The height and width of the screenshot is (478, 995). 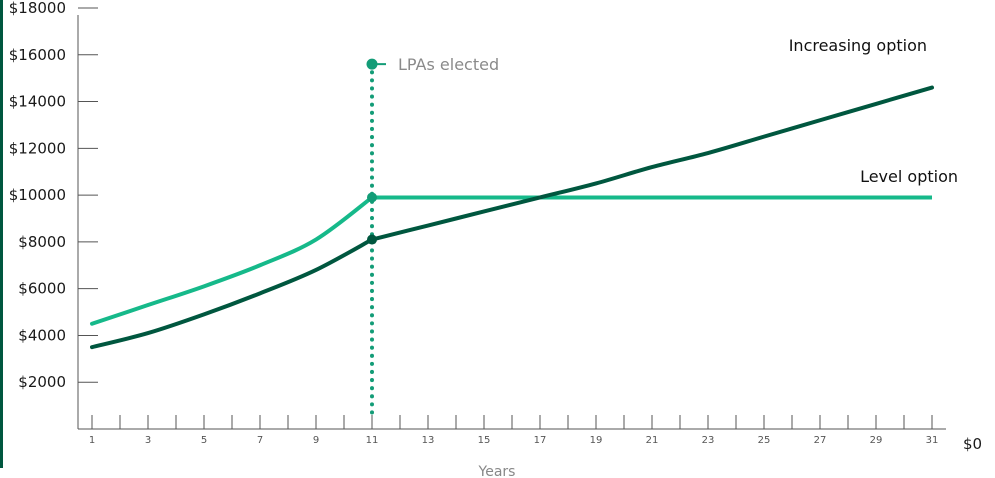 What do you see at coordinates (820, 440) in the screenshot?
I see `x-tick-label: 27` at bounding box center [820, 440].